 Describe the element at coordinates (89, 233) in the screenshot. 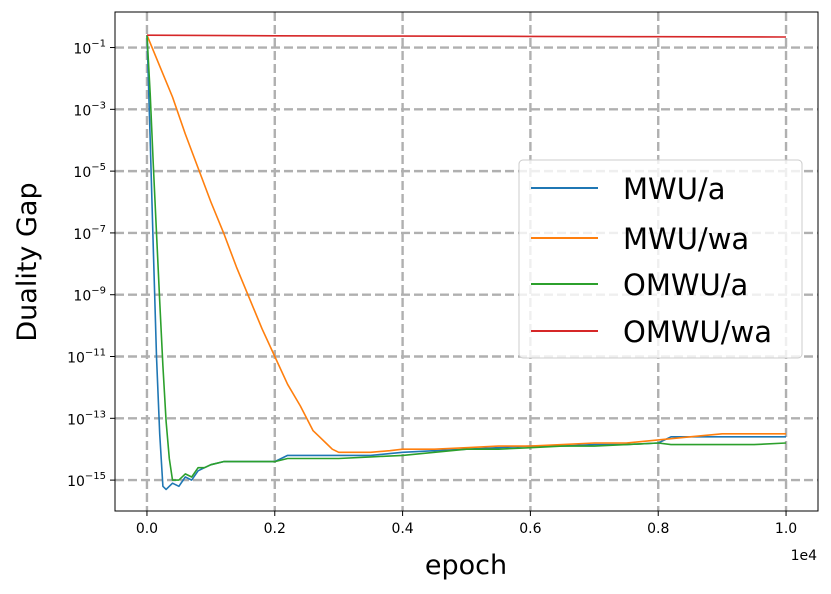

I see `y-tick-label: 10⁻⁷` at that location.